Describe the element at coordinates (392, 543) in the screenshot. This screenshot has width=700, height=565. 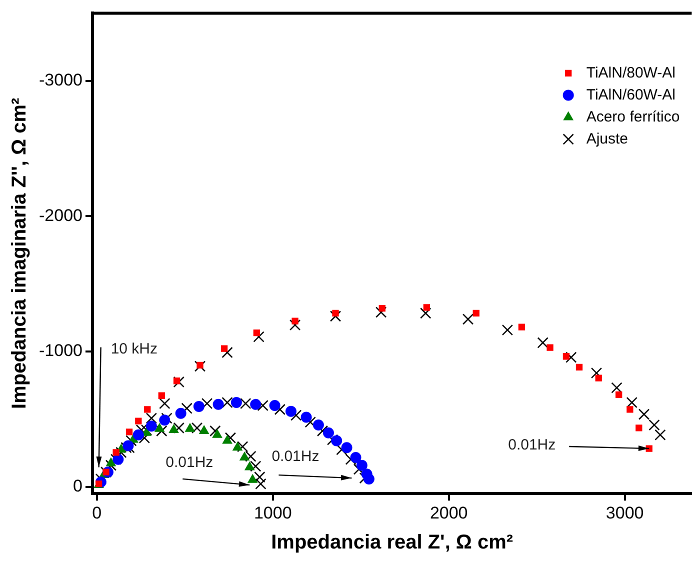
I see `x-axis-title: Impedancia real Z', Ω cm²` at that location.